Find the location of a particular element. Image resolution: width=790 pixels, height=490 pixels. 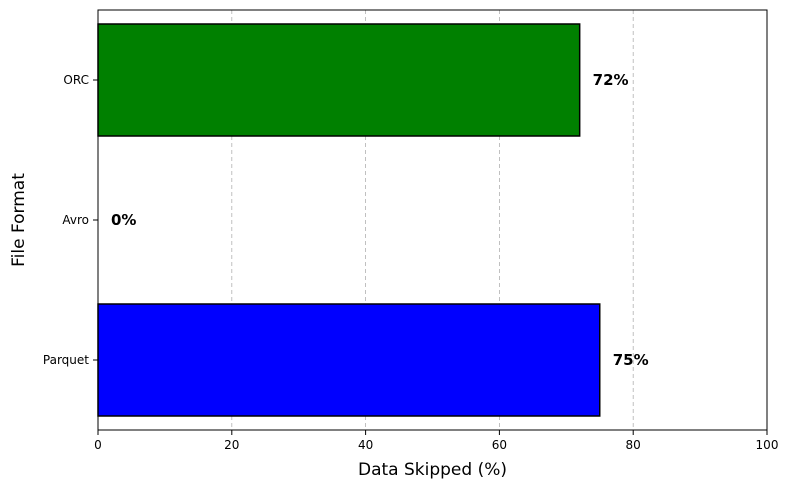

y-axis-ticks: Parquet Avro ORC is located at coordinates (70, 220).